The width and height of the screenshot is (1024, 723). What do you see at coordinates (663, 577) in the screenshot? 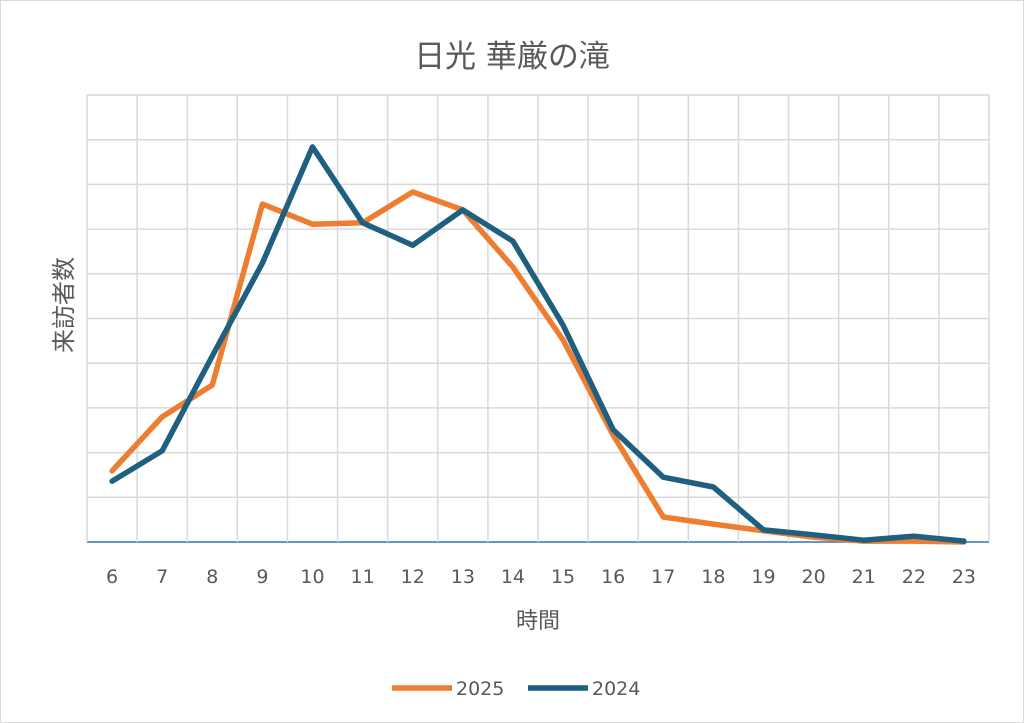
I see `x-tick-label: 17` at bounding box center [663, 577].